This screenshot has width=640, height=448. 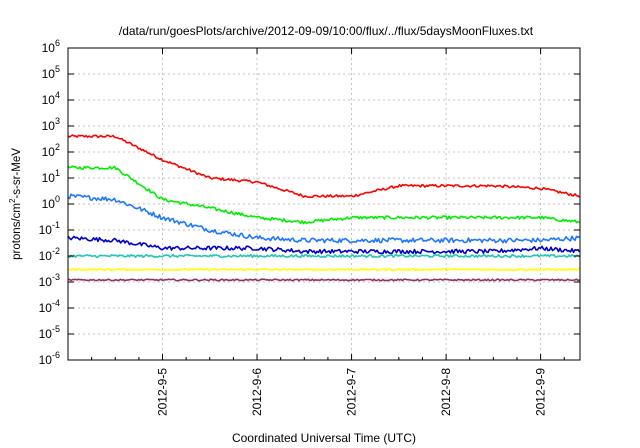 What do you see at coordinates (57, 69) in the screenshot?
I see `y-tick-label-exp: 5` at bounding box center [57, 69].